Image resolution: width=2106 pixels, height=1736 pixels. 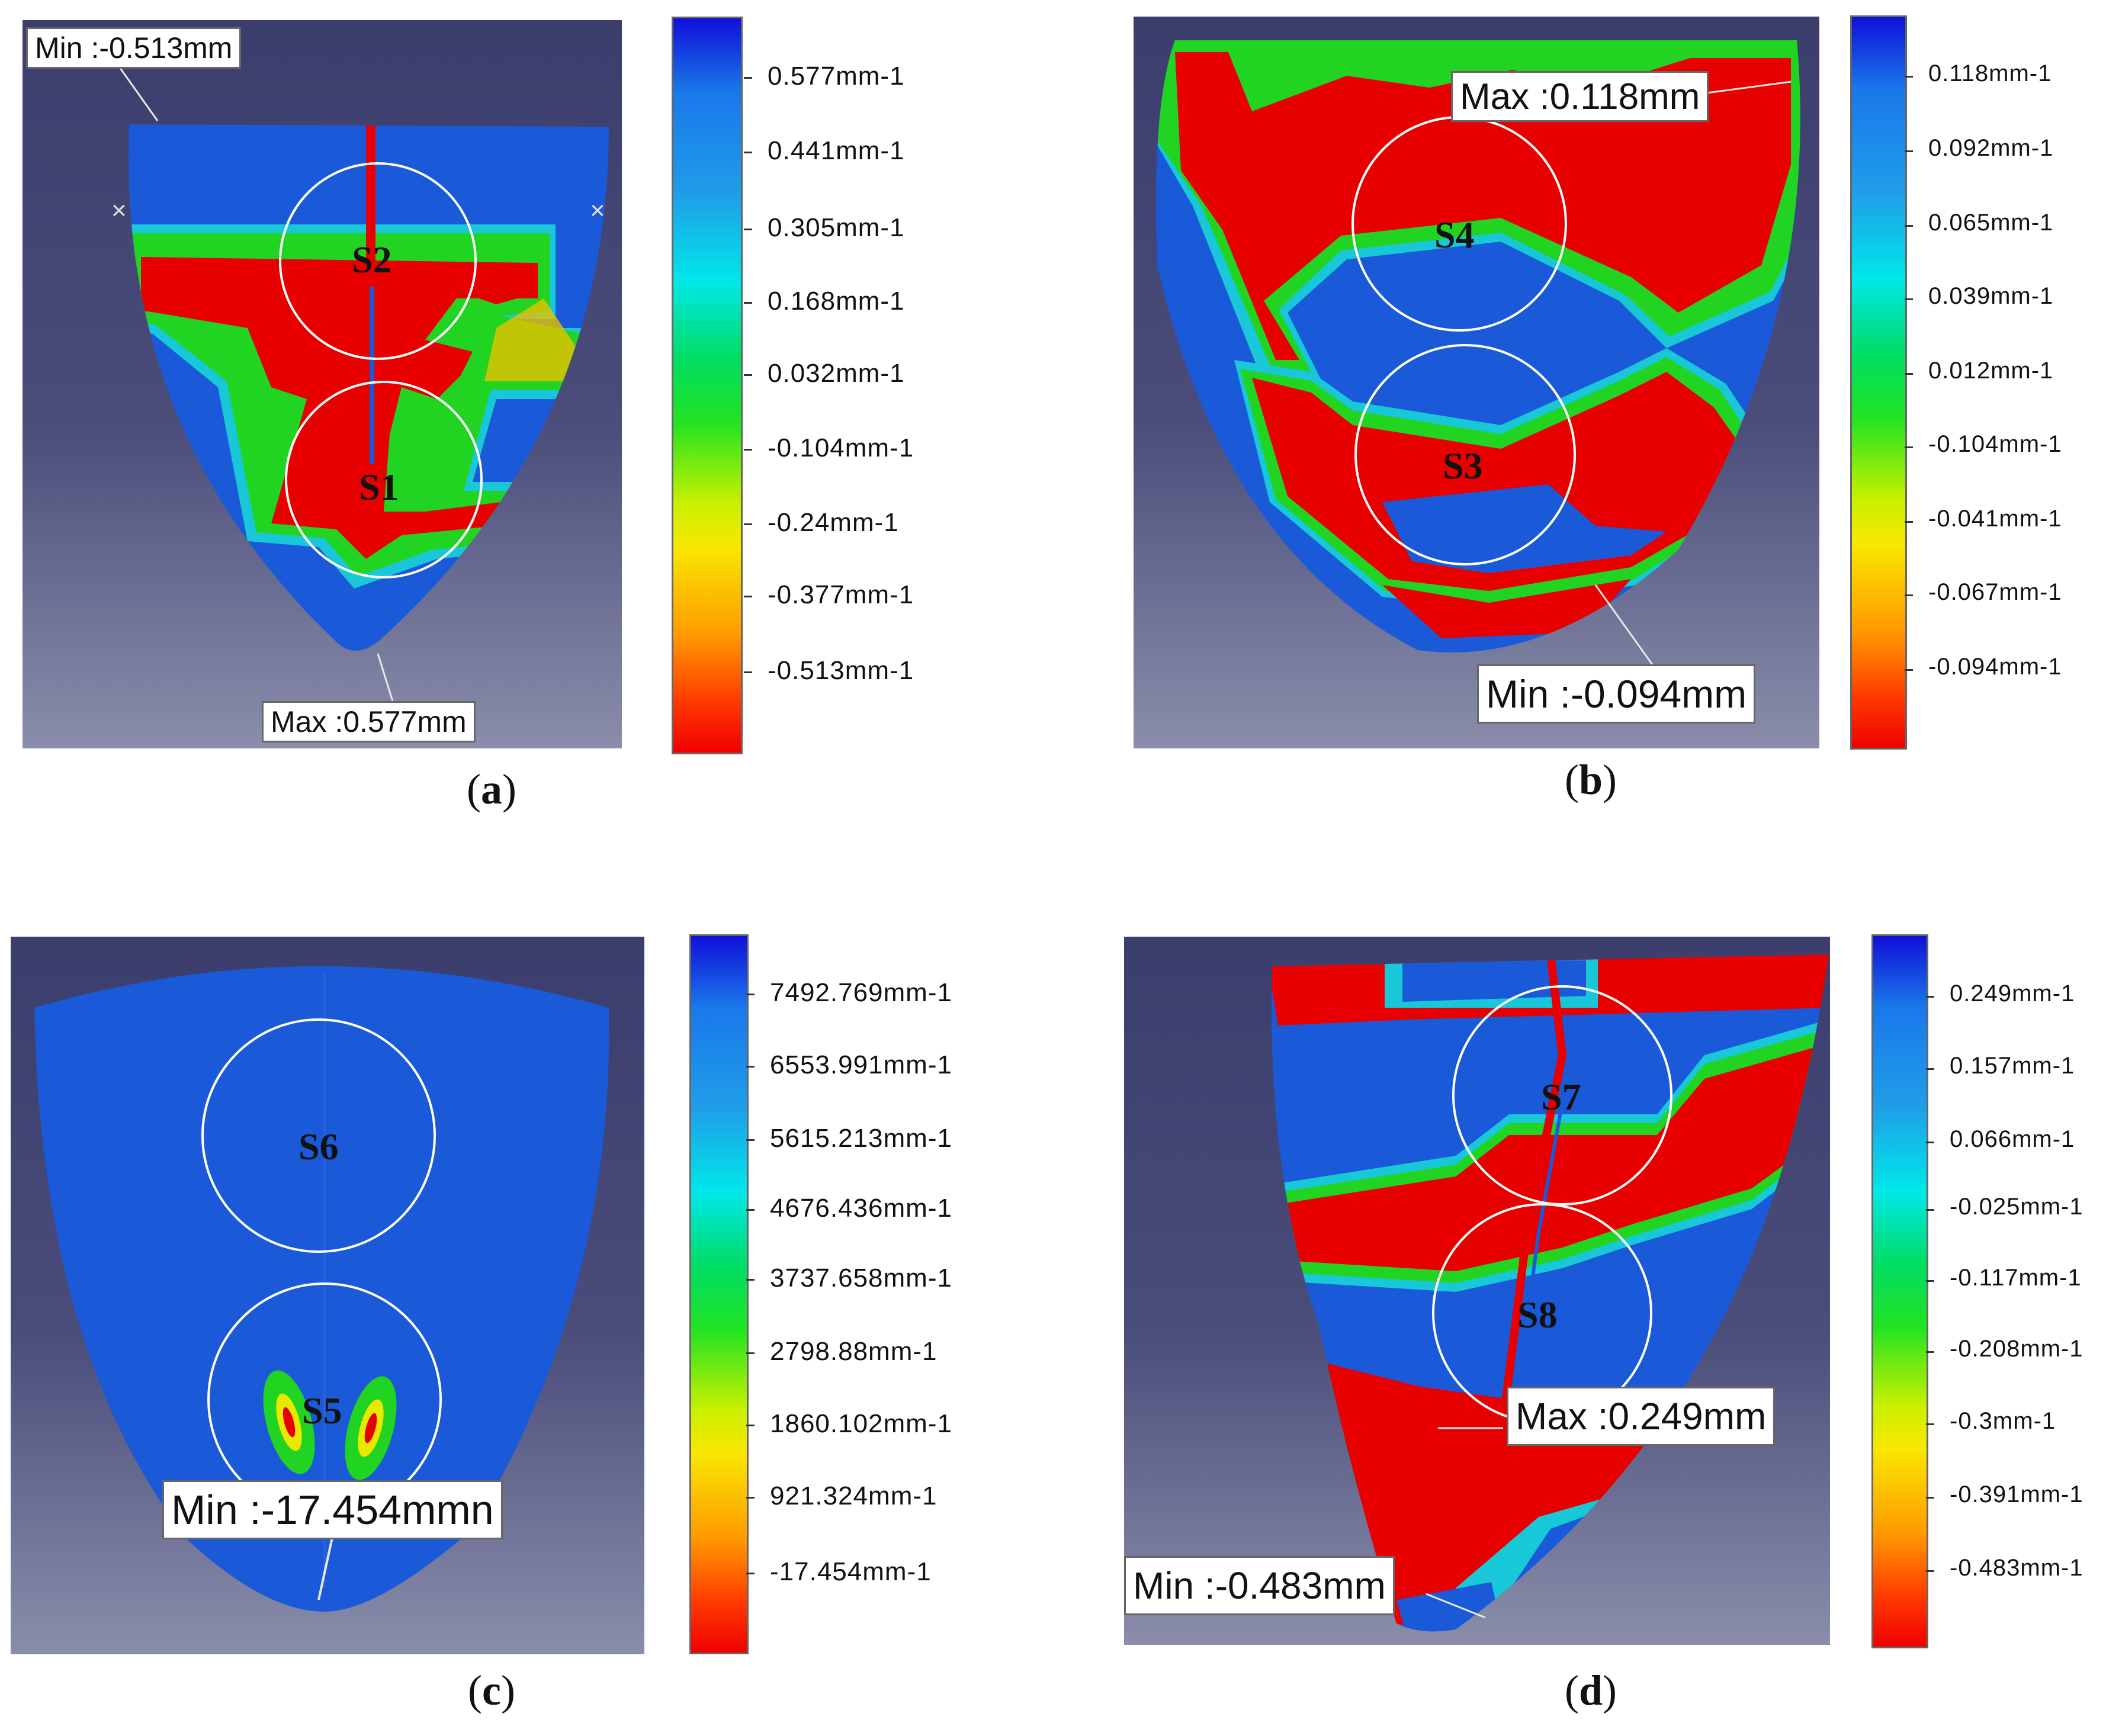 What do you see at coordinates (491, 1691) in the screenshot?
I see `panel-c-caption: (c)` at bounding box center [491, 1691].